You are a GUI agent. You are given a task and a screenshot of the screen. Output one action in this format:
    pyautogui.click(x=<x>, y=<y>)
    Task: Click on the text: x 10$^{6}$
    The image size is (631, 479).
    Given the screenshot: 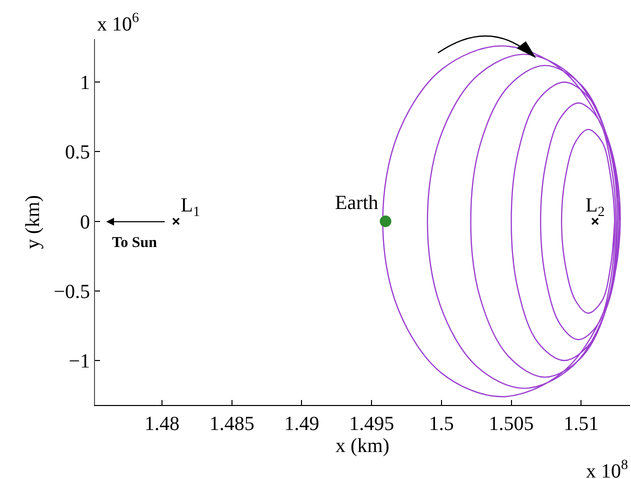 What is the action you would take?
    pyautogui.click(x=118, y=23)
    